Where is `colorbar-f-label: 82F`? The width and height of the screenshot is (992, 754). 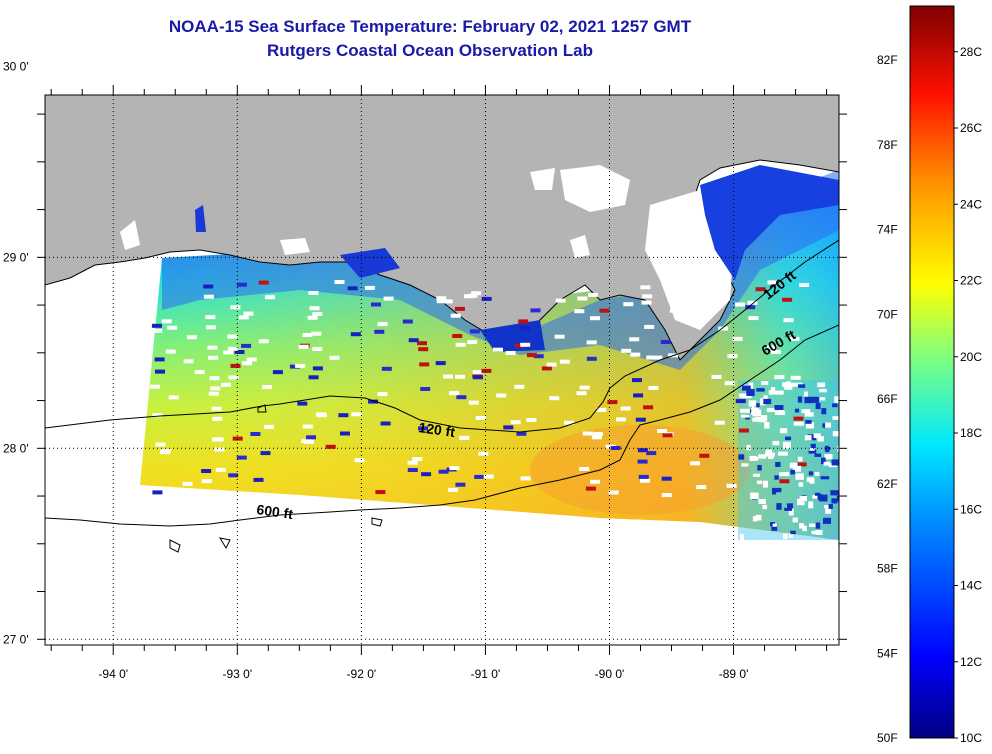 colorbar-f-label: 82F is located at coordinates (887, 60).